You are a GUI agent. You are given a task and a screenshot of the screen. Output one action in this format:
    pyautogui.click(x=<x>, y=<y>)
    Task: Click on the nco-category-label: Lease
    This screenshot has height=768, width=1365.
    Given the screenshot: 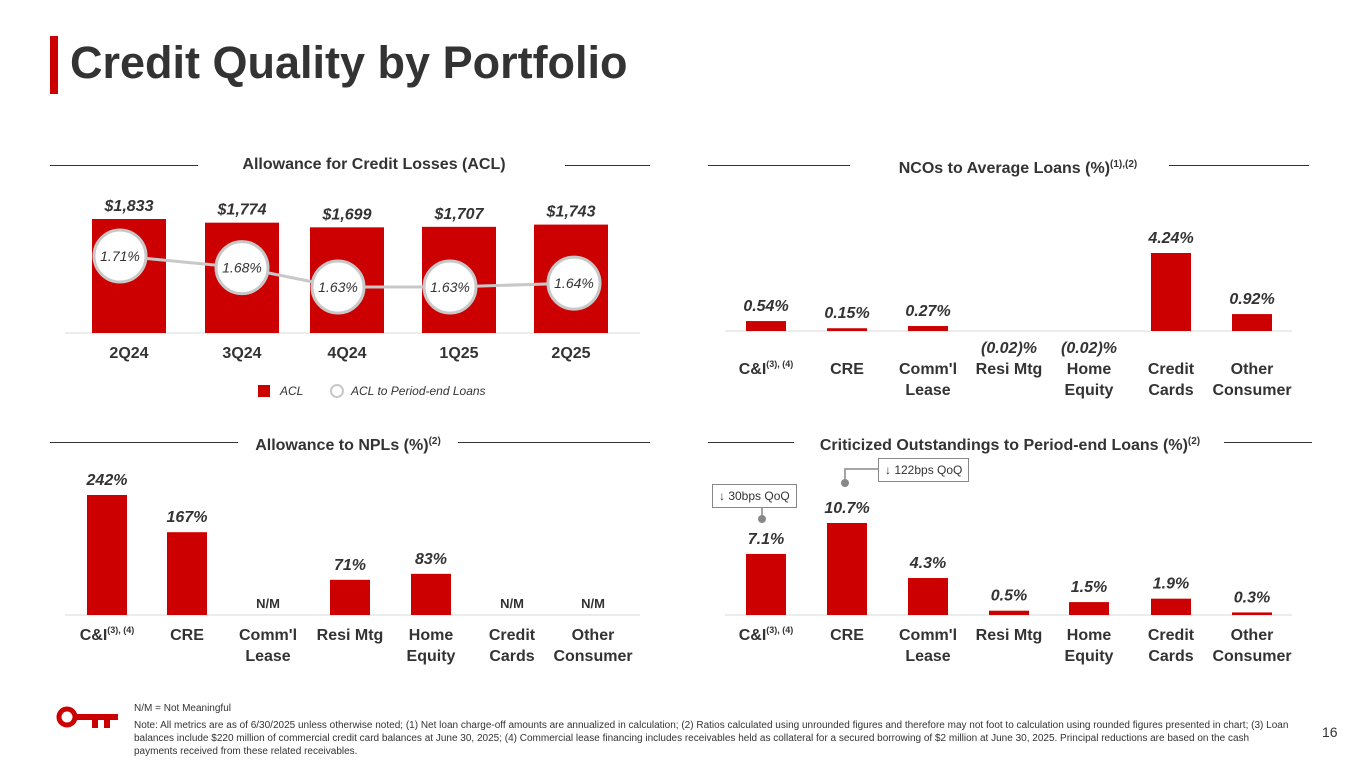 What is the action you would take?
    pyautogui.click(x=927, y=390)
    